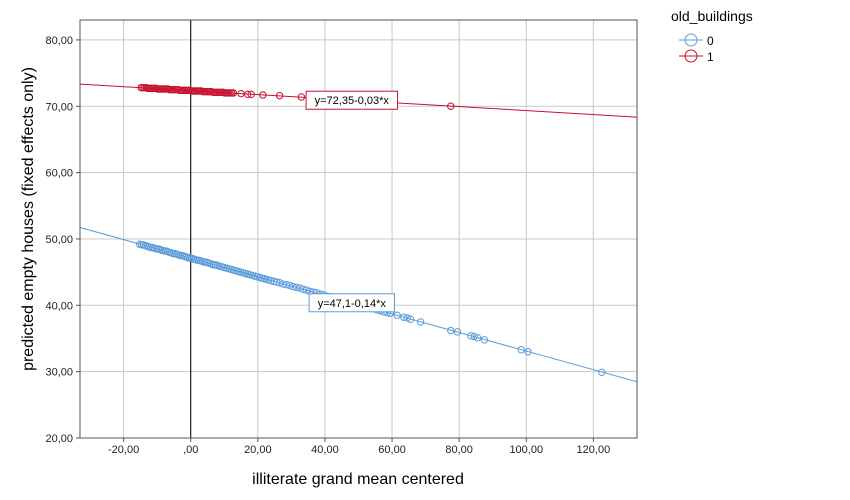  What do you see at coordinates (258, 450) in the screenshot?
I see `x-tick-label: 20,00` at bounding box center [258, 450].